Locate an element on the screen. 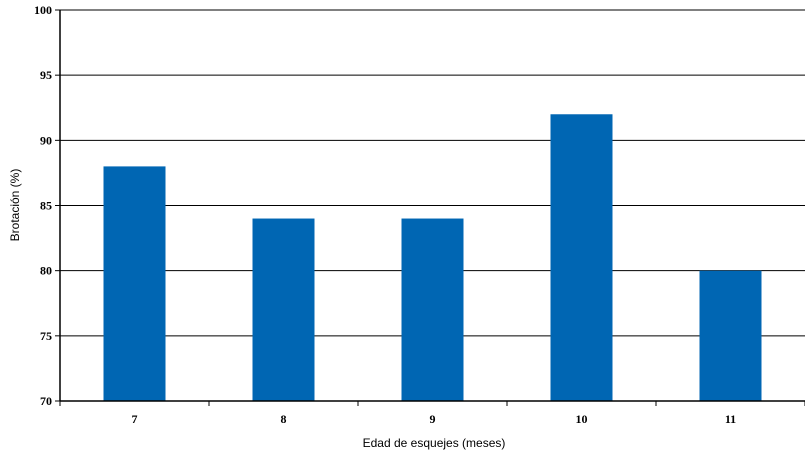 The height and width of the screenshot is (458, 805). x-tick-labels: 7 8 9 10 11 is located at coordinates (432, 413).